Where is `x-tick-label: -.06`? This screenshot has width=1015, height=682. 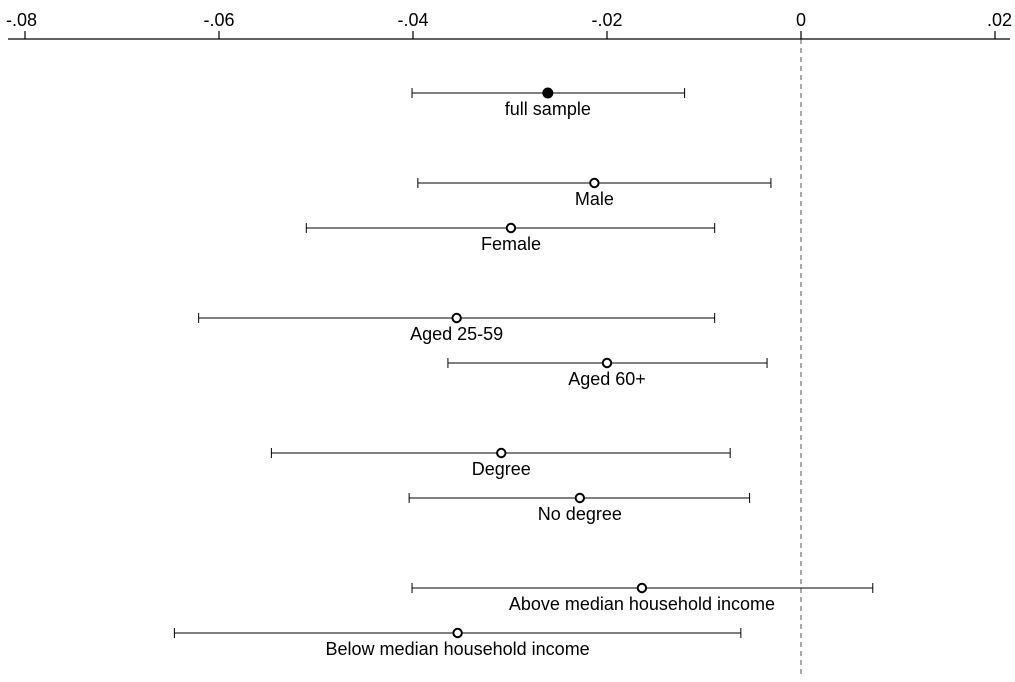 x-tick-label: -.06 is located at coordinates (218, 20).